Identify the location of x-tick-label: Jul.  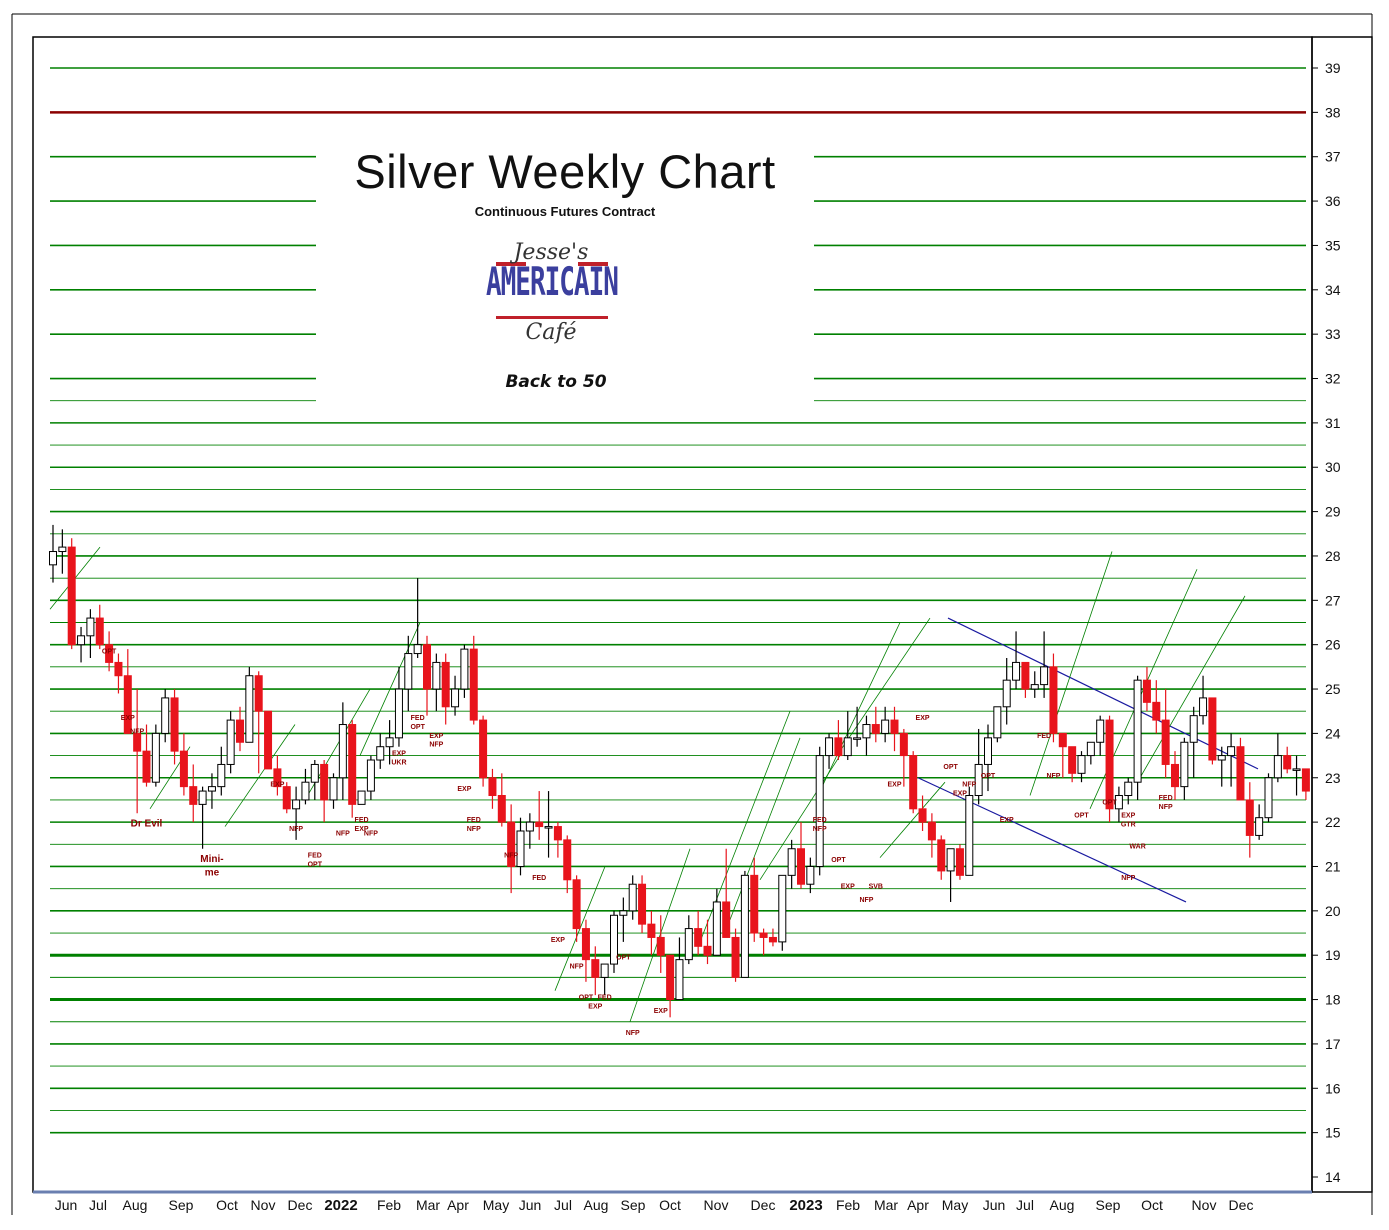
(1025, 1205).